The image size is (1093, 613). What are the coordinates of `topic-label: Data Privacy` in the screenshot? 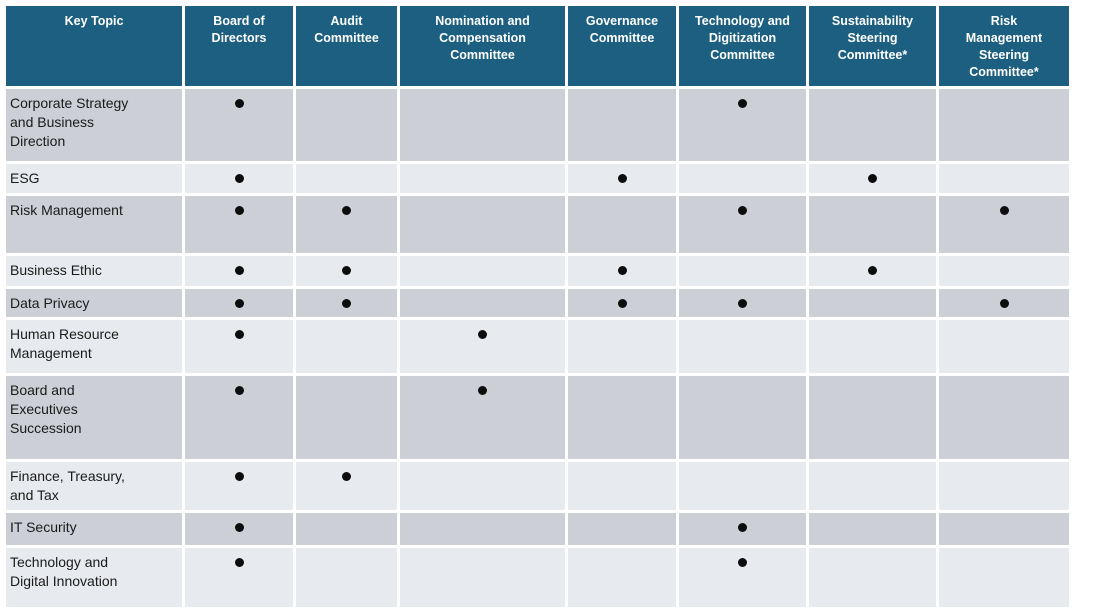 It's located at (94, 303).